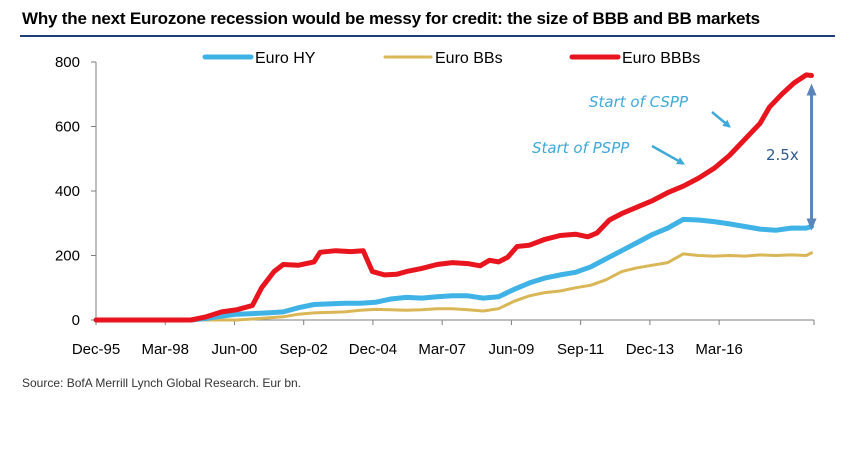  What do you see at coordinates (580, 349) in the screenshot?
I see `x-tick-label: Sep-11` at bounding box center [580, 349].